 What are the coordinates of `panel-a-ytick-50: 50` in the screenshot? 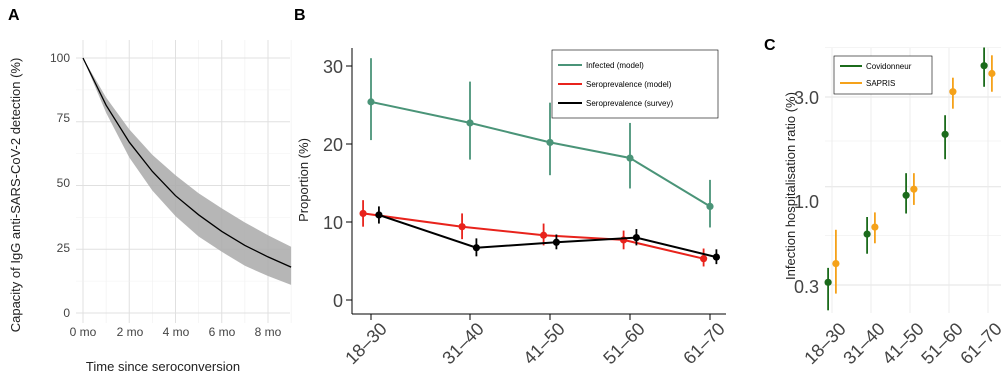 It's located at (64, 183).